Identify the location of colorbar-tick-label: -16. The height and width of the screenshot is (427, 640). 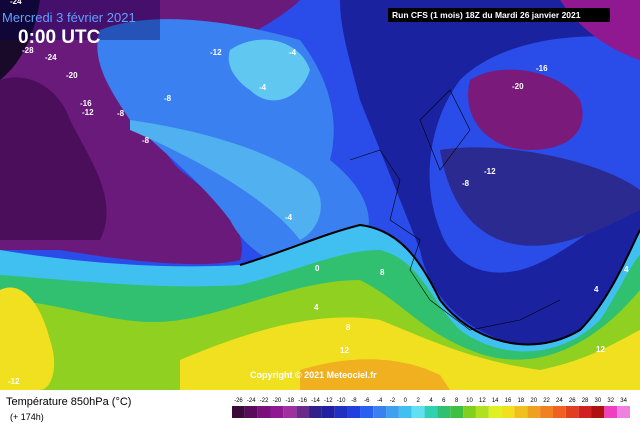
(302, 401).